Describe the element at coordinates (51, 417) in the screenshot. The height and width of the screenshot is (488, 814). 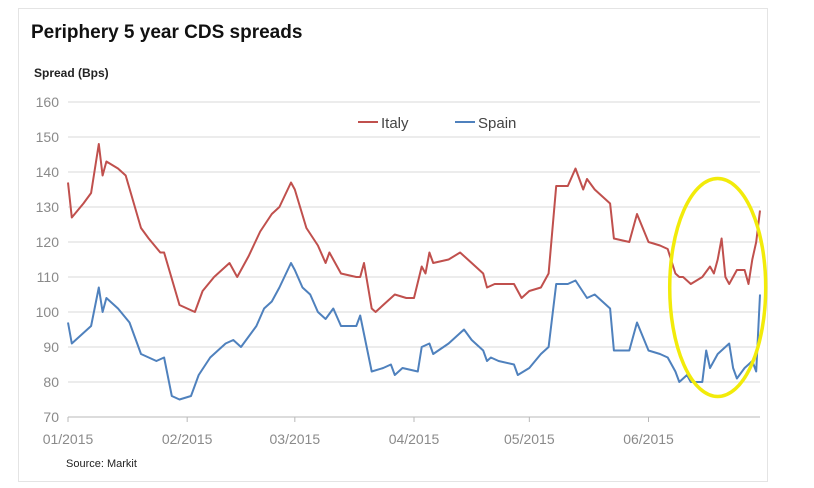
I see `y-tick-label: 70` at that location.